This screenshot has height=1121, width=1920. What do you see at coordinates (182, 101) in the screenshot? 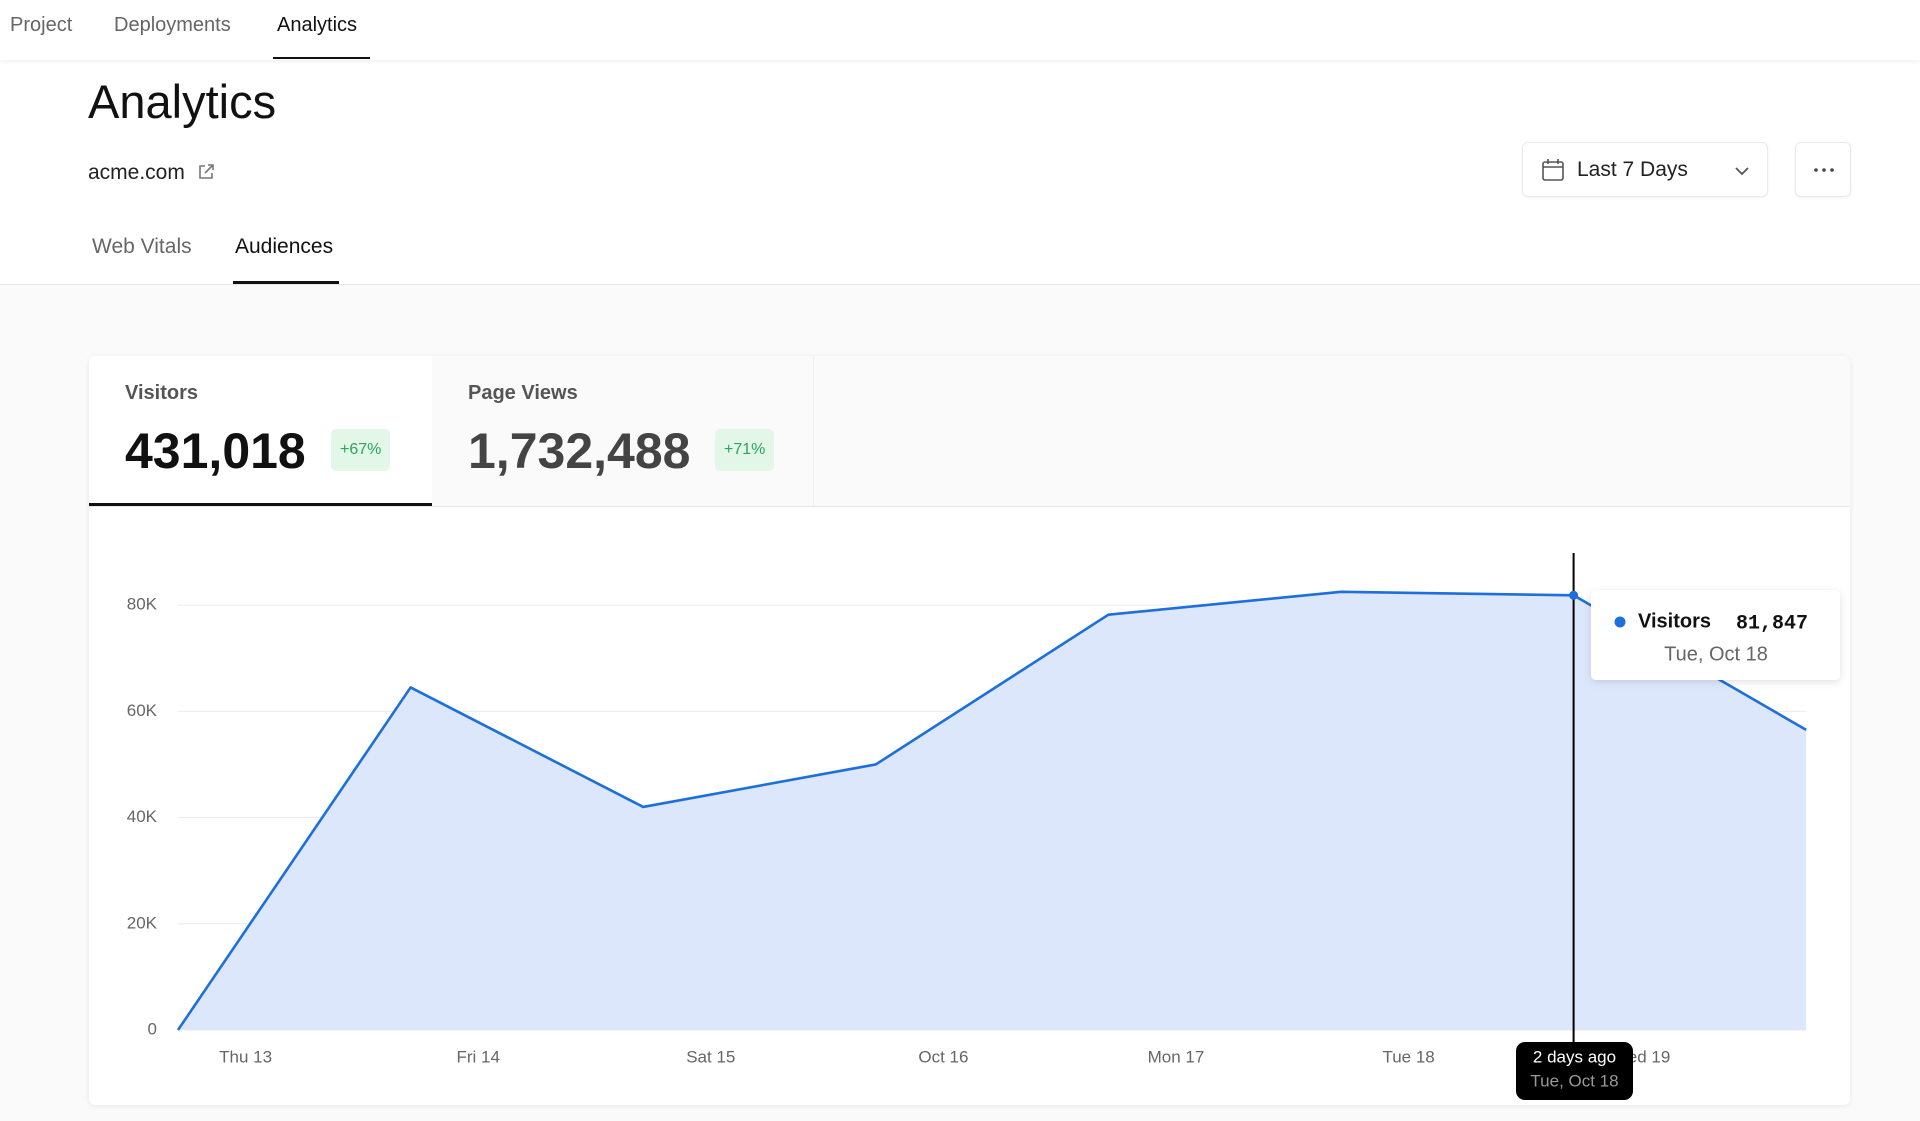
I see `page-title: Analytics` at bounding box center [182, 101].